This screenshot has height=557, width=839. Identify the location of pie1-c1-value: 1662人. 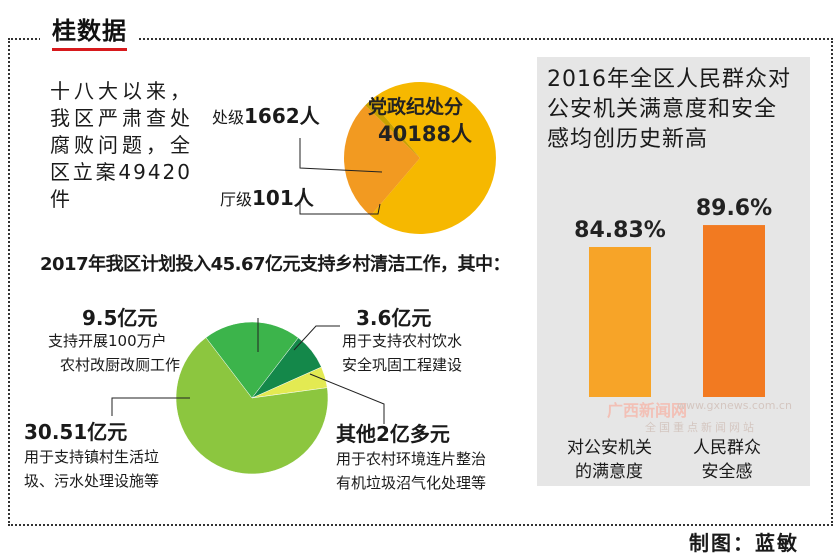
(282, 116).